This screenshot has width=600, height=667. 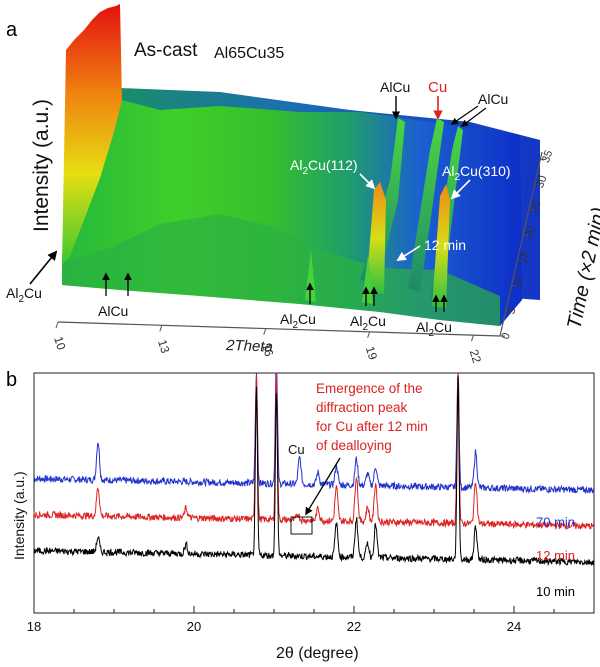 What do you see at coordinates (408, 253) in the screenshot?
I see `arrow-12min` at bounding box center [408, 253].